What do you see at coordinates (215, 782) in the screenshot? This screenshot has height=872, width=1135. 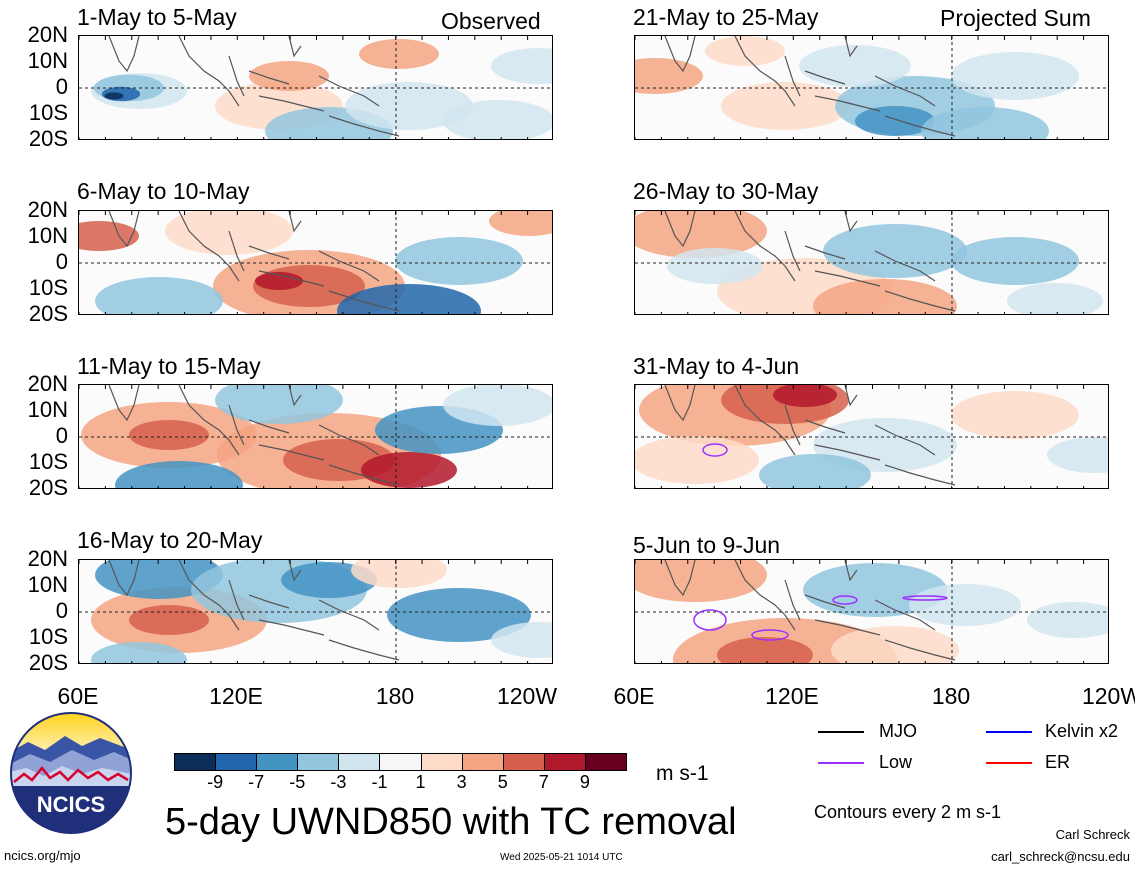 I see `colorbar-label: -9` at bounding box center [215, 782].